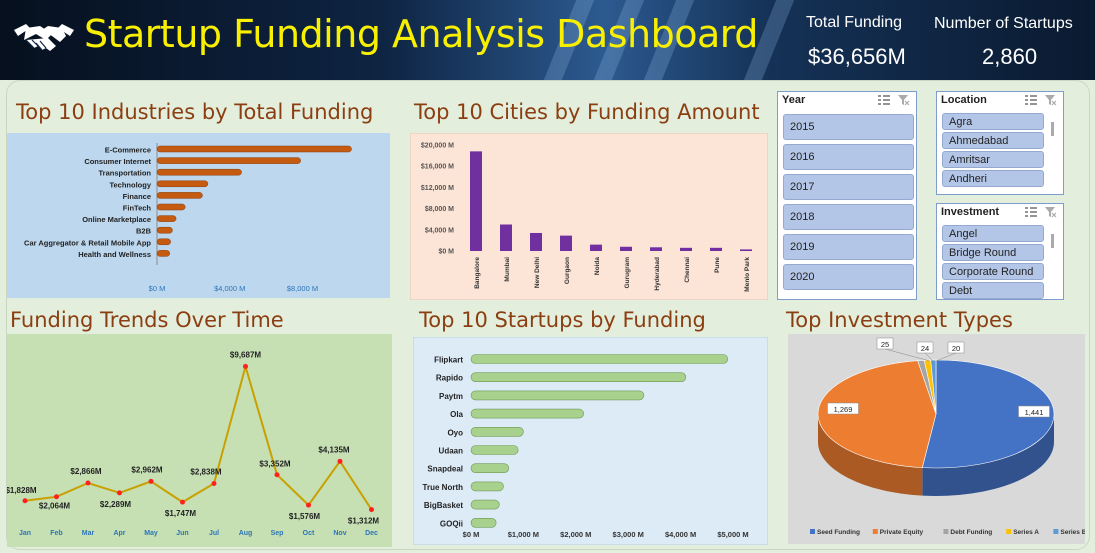 The width and height of the screenshot is (1095, 553). What do you see at coordinates (205, 471) in the screenshot?
I see `data-label: $2,838M` at bounding box center [205, 471].